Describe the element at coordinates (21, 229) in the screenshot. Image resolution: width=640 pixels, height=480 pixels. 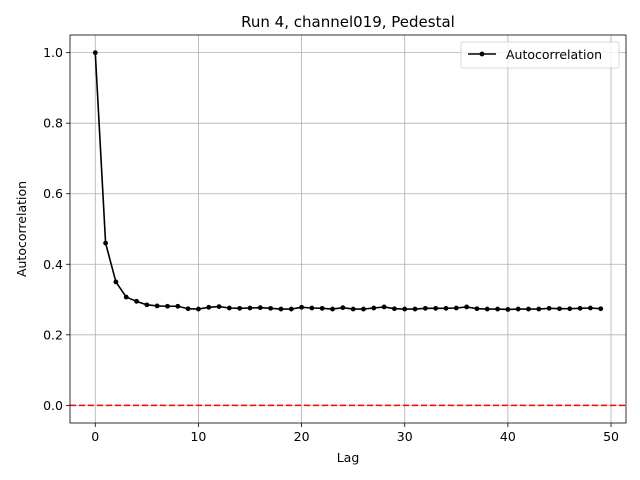
I see `y-axis-label: Autocorrelation` at that location.